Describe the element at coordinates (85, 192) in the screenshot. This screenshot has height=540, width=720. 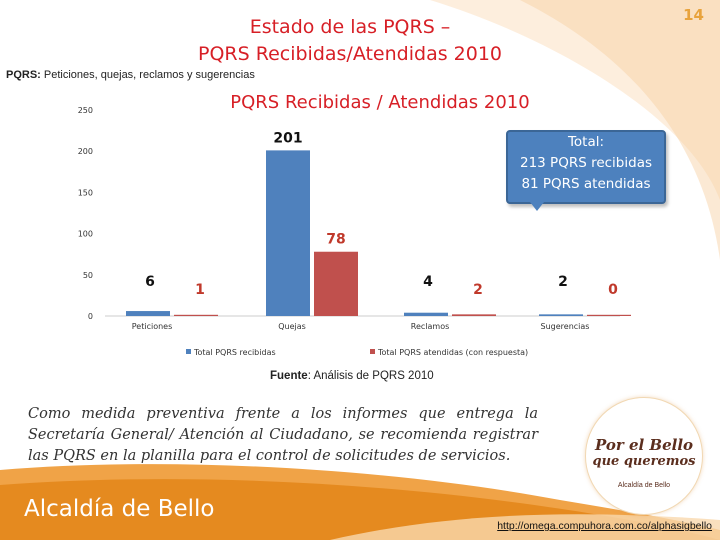
I see `y-tick-label: 150` at that location.